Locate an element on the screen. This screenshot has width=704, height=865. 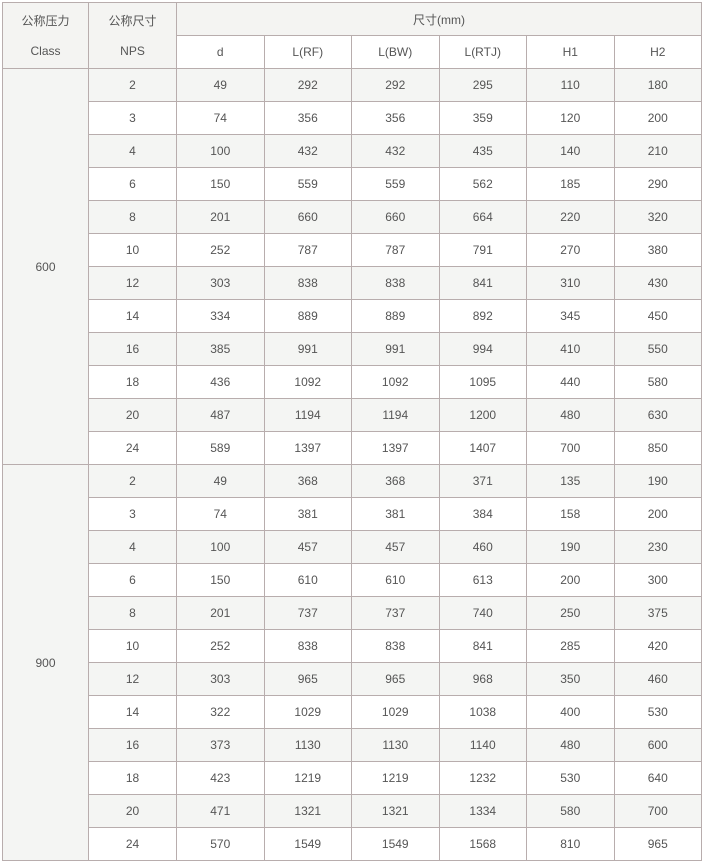
nps-cell: 24 is located at coordinates (132, 448).